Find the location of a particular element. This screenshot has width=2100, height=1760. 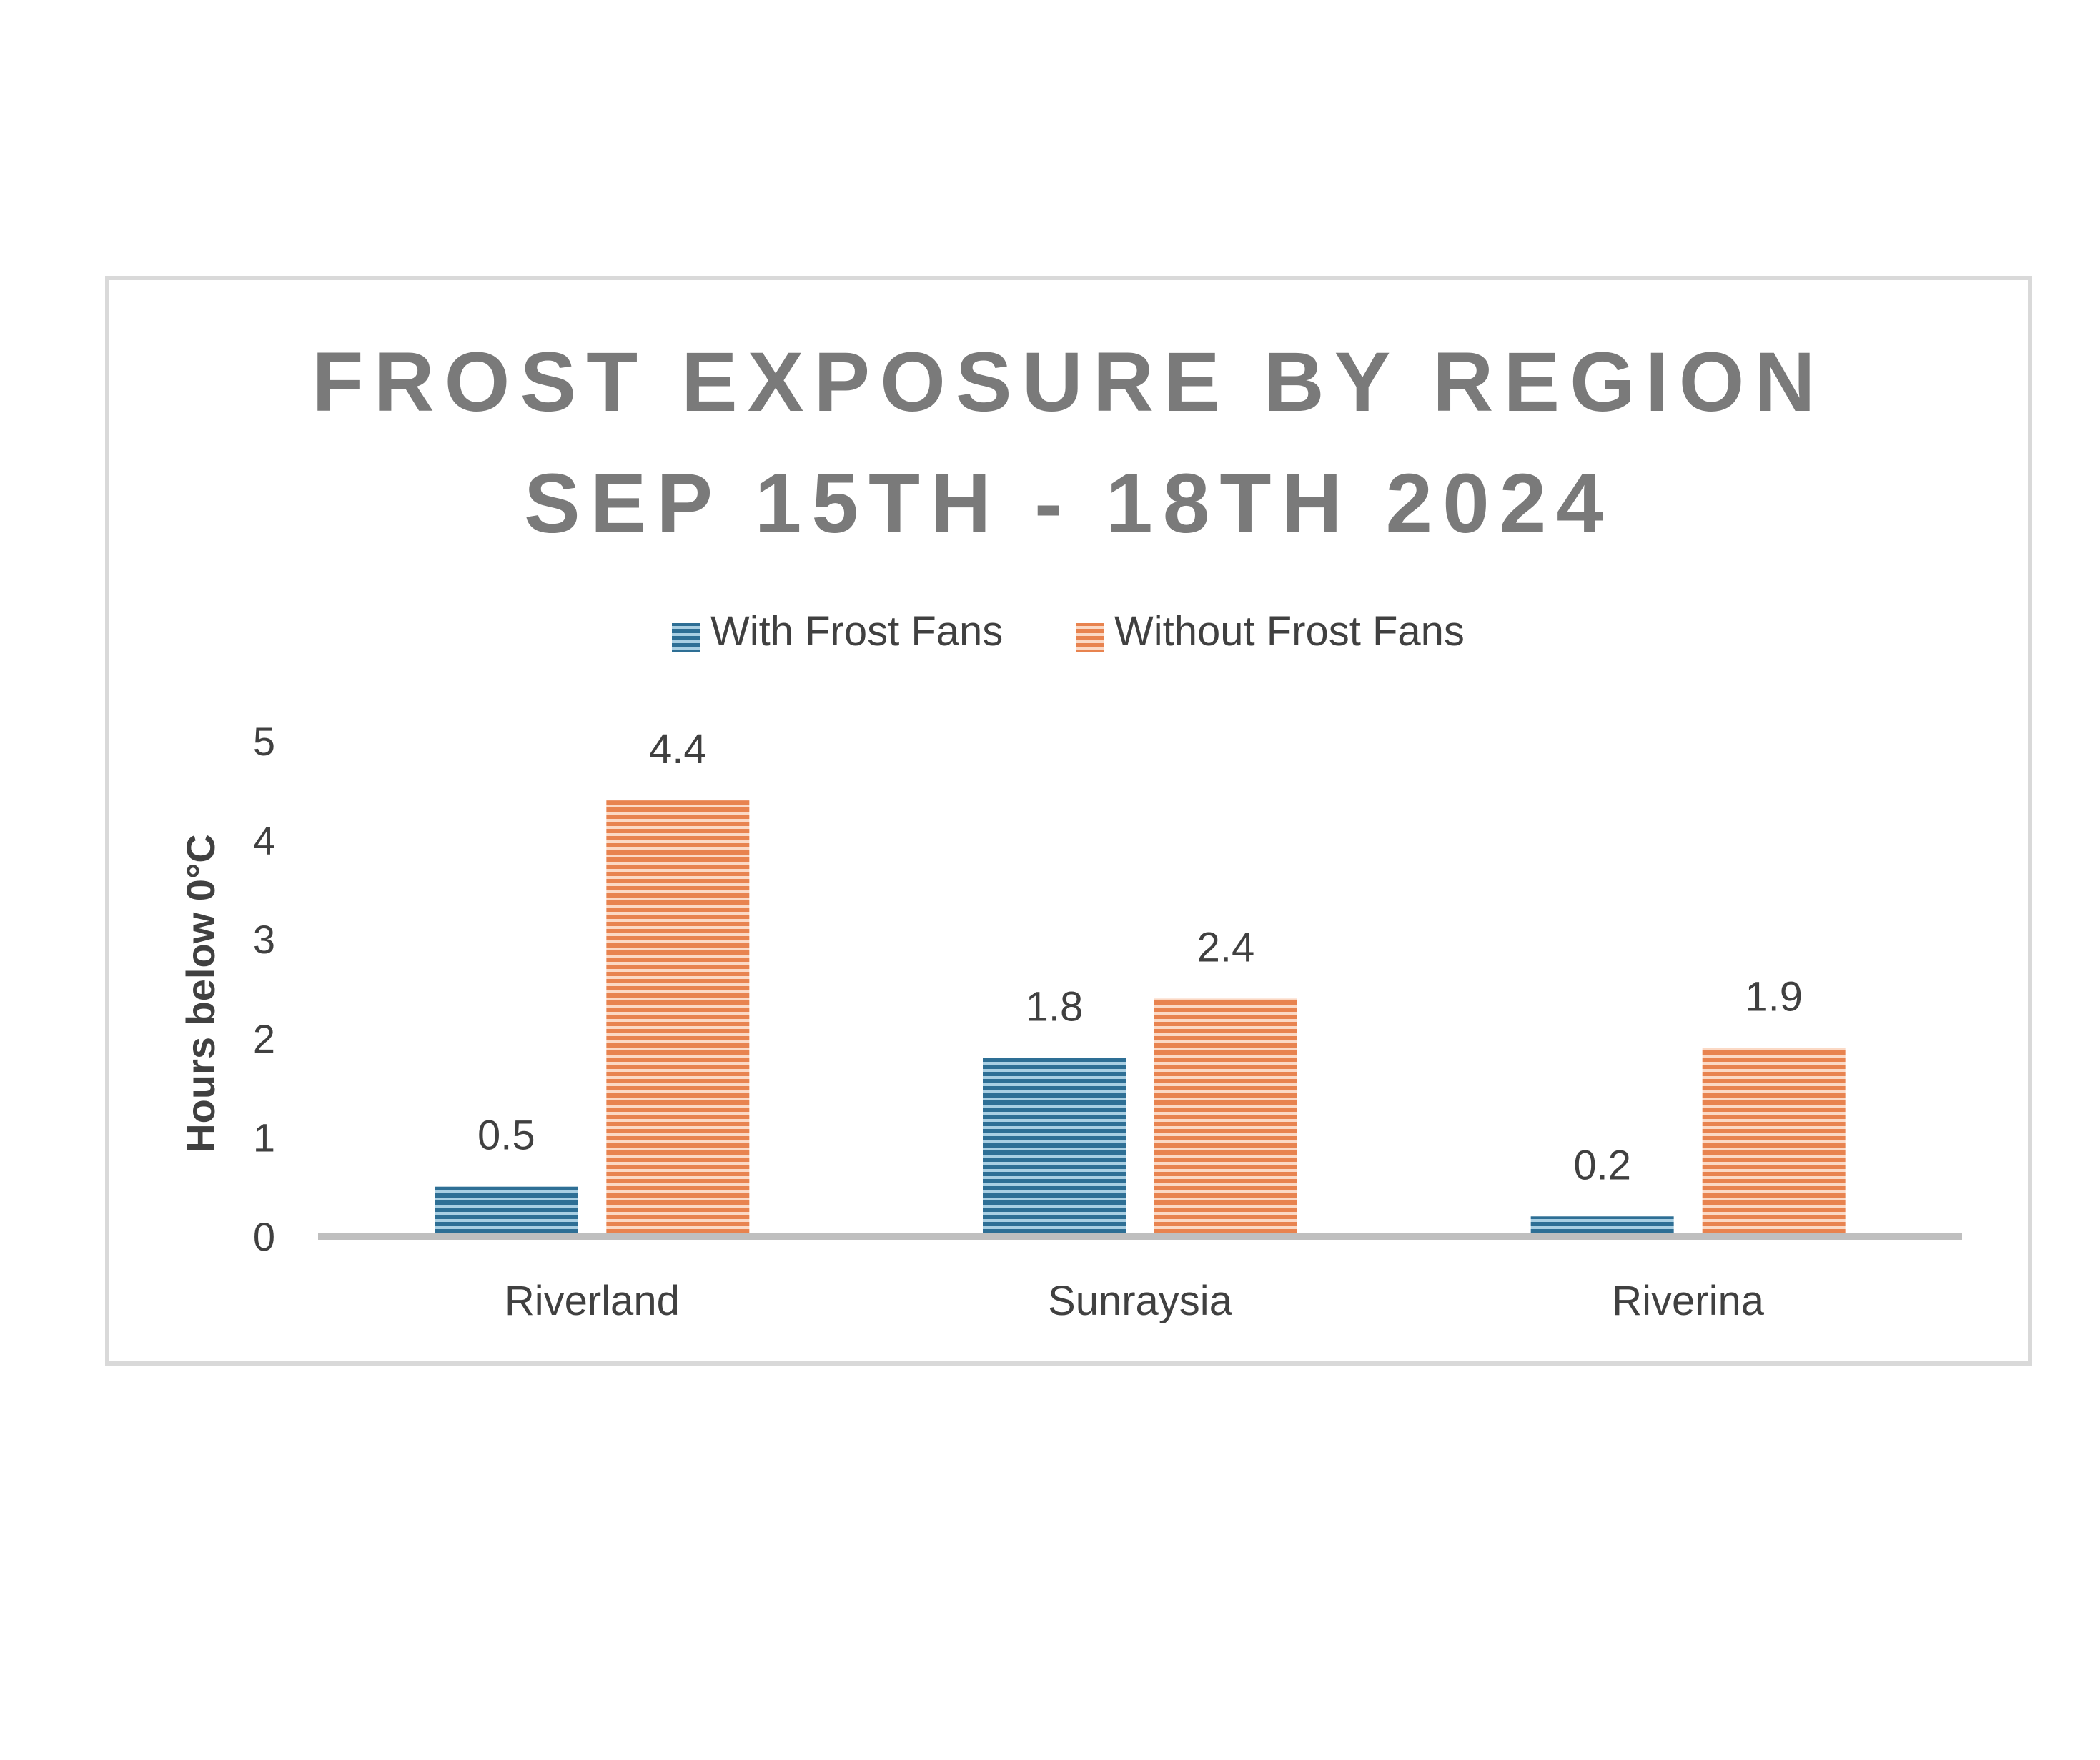

legend-label-with-frost-fans: With Frost Fans is located at coordinates (856, 631).